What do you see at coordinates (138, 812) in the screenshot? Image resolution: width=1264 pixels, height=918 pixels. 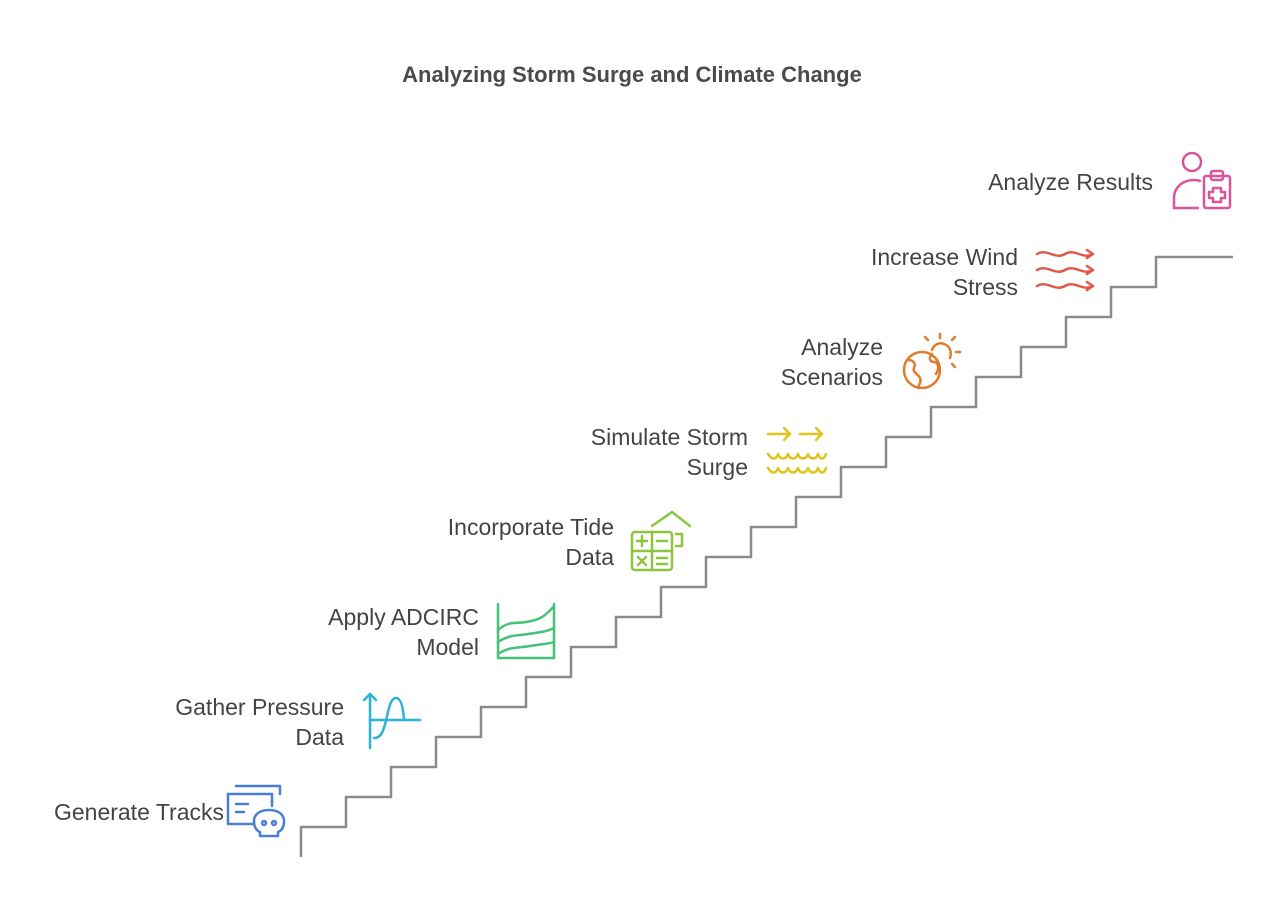 I see `step-label-generate-tracks: Generate Tracks` at bounding box center [138, 812].